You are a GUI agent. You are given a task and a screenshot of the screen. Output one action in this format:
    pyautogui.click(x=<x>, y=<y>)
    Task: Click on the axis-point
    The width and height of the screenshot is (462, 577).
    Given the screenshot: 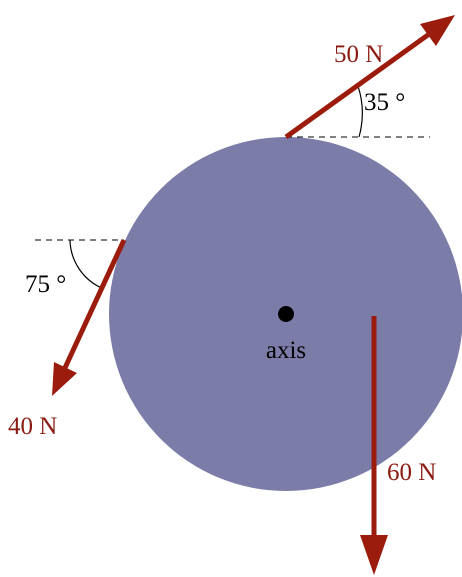 What is the action you would take?
    pyautogui.click(x=286, y=314)
    